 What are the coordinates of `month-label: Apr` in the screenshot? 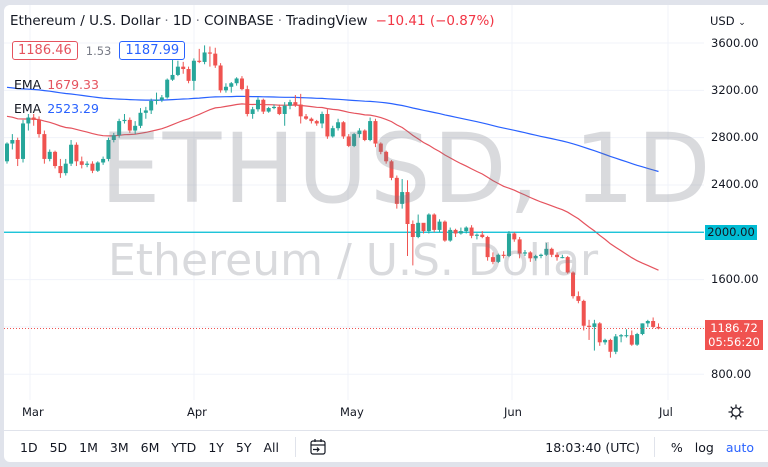 It's located at (197, 412).